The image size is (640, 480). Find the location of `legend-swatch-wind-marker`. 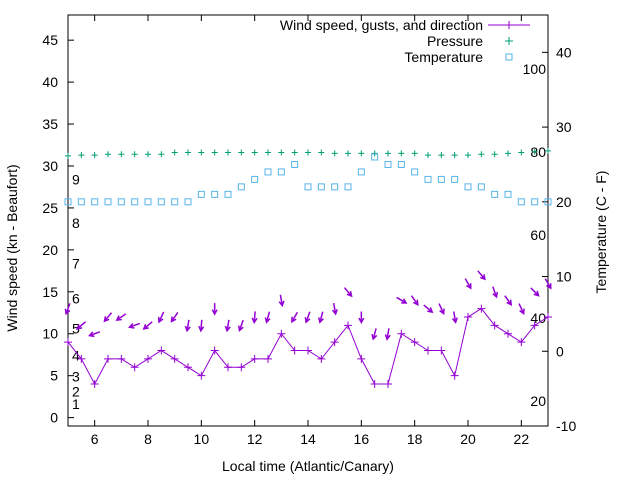

legend-swatch-wind-marker is located at coordinates (509, 25).